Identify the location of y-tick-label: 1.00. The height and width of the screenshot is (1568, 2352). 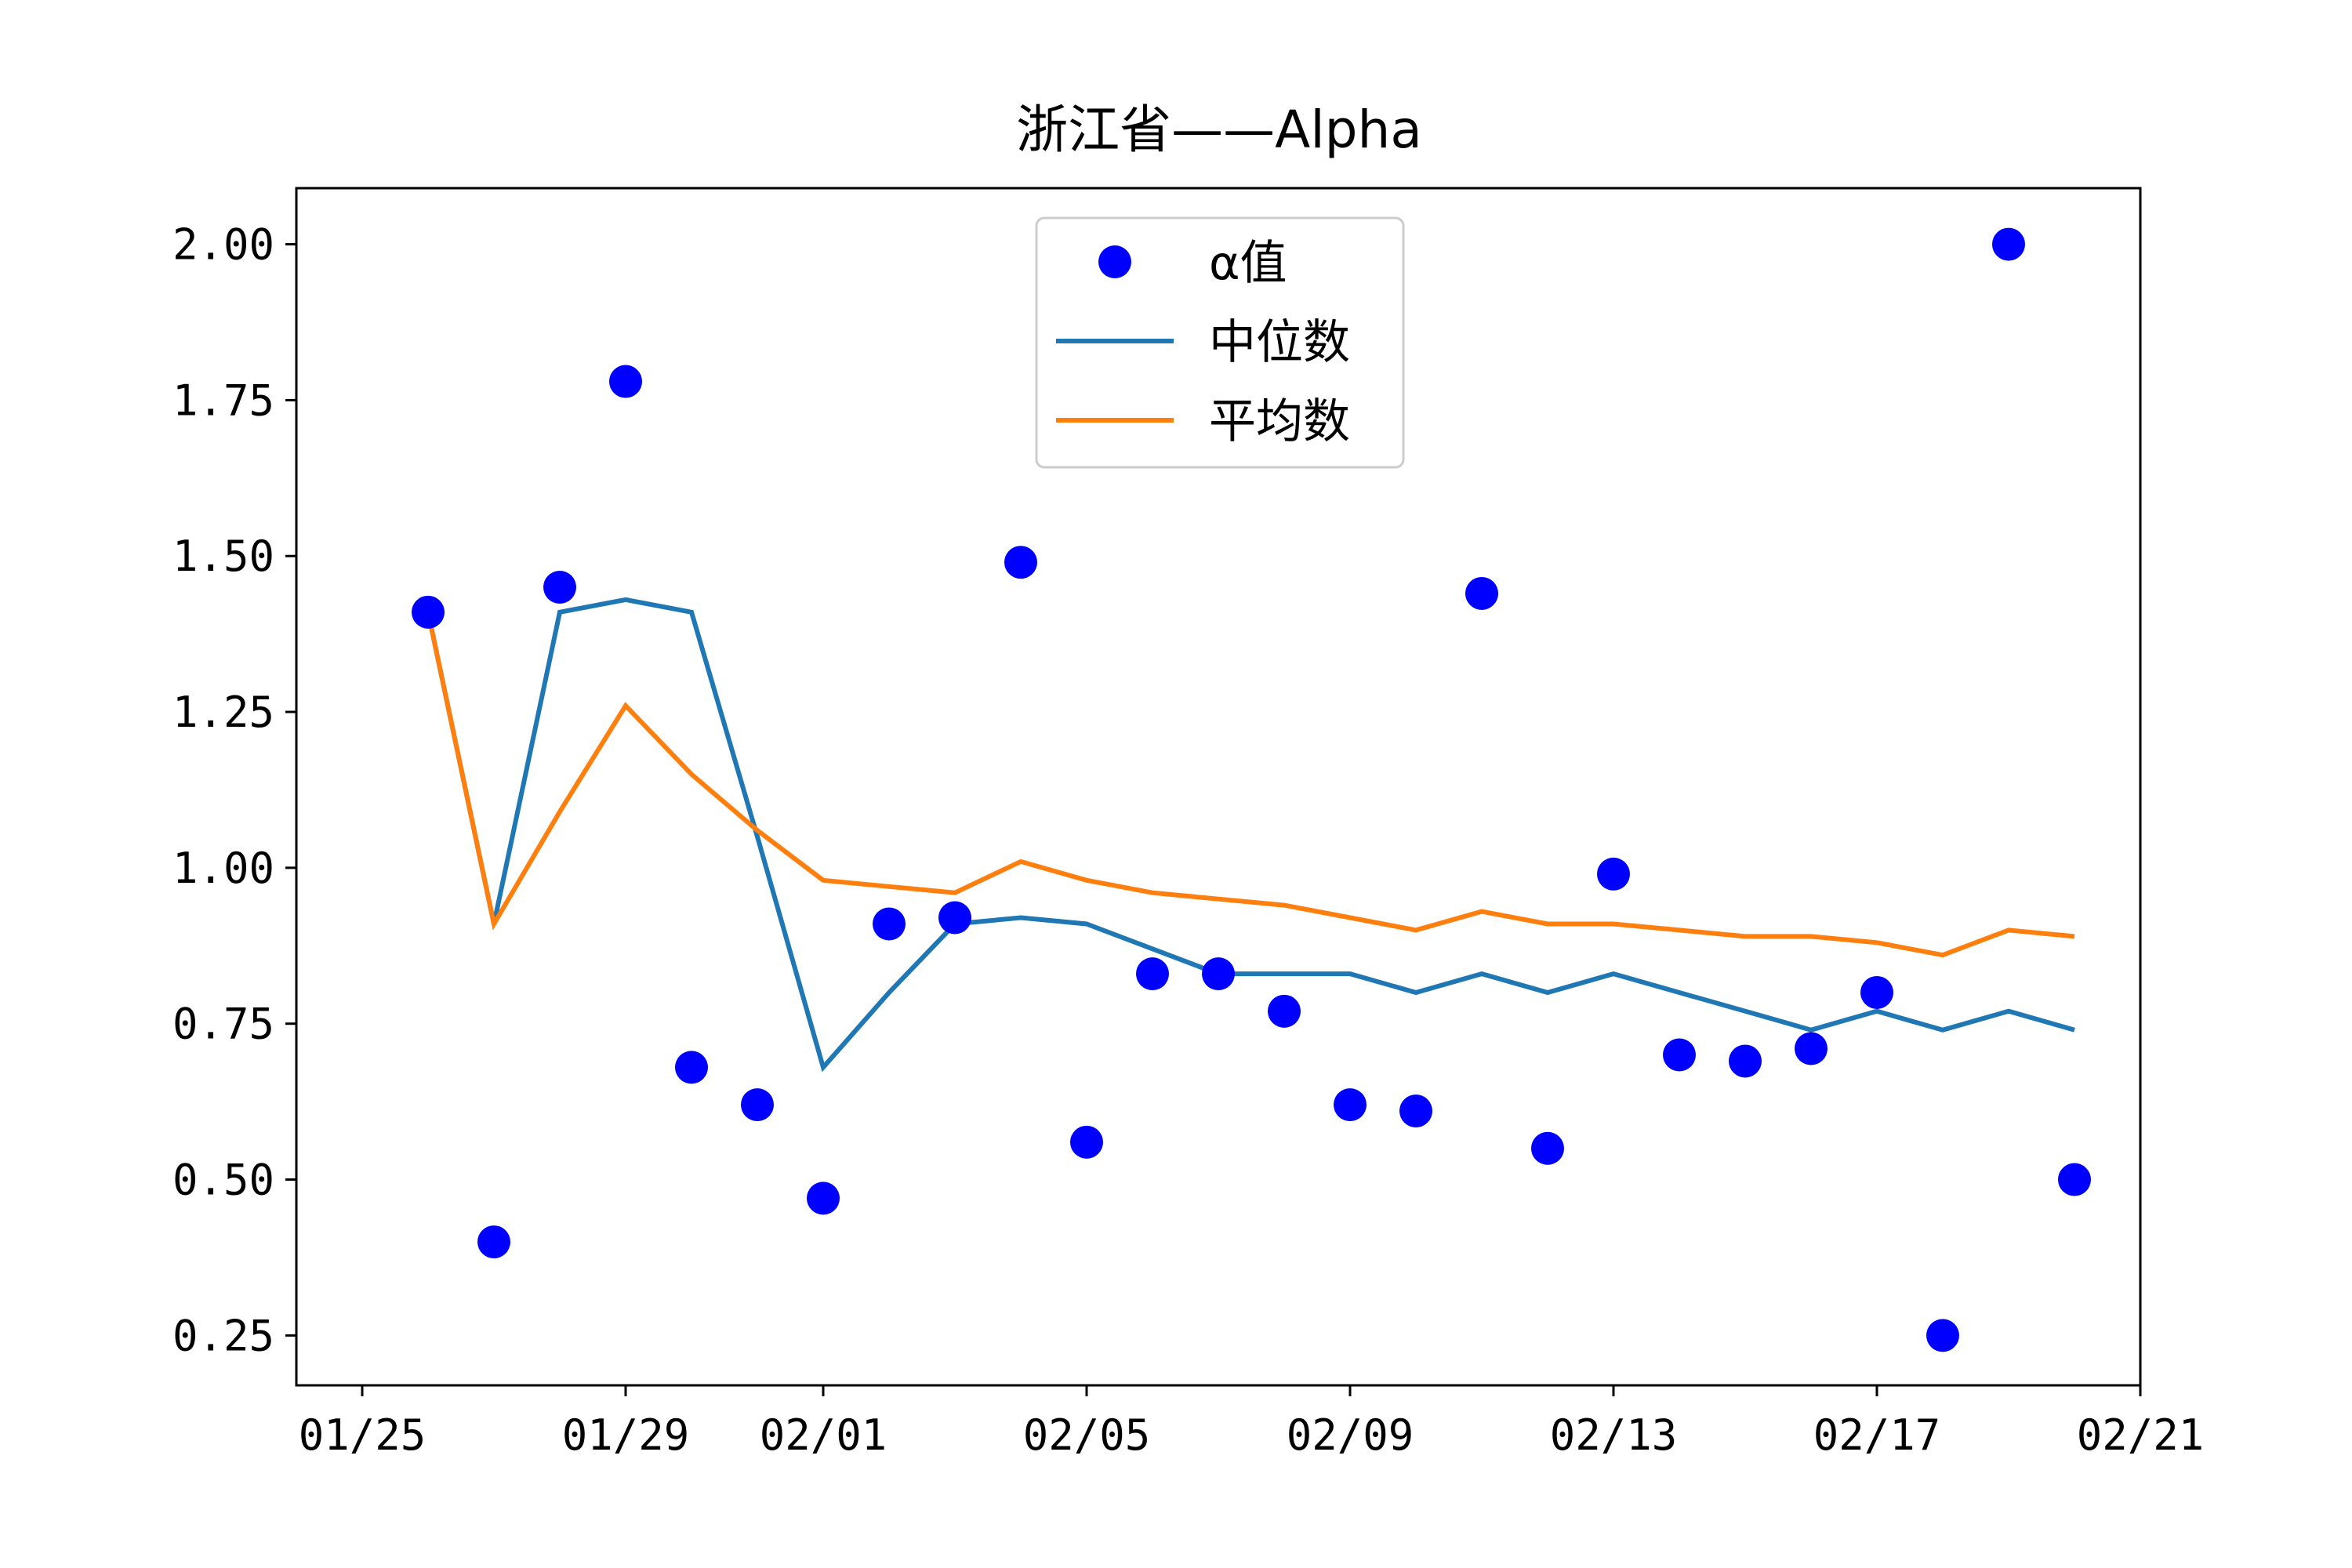
(223, 868).